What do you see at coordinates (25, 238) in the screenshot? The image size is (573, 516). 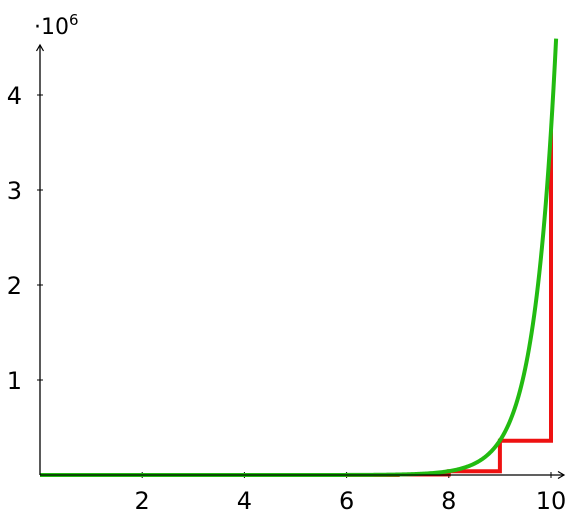 I see `y-axis-ticks: 1 2 3 4` at bounding box center [25, 238].